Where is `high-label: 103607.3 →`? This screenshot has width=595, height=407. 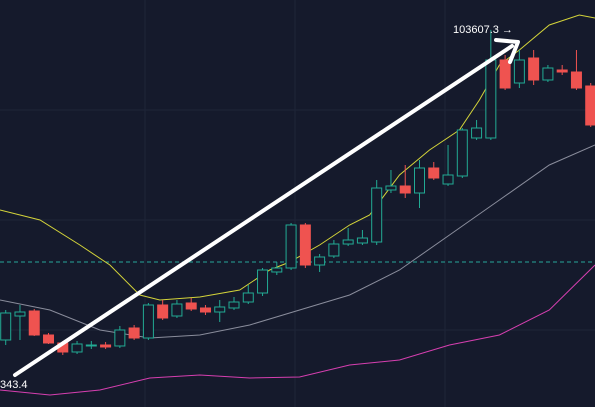
high-label: 103607.3 → is located at coordinates (483, 30).